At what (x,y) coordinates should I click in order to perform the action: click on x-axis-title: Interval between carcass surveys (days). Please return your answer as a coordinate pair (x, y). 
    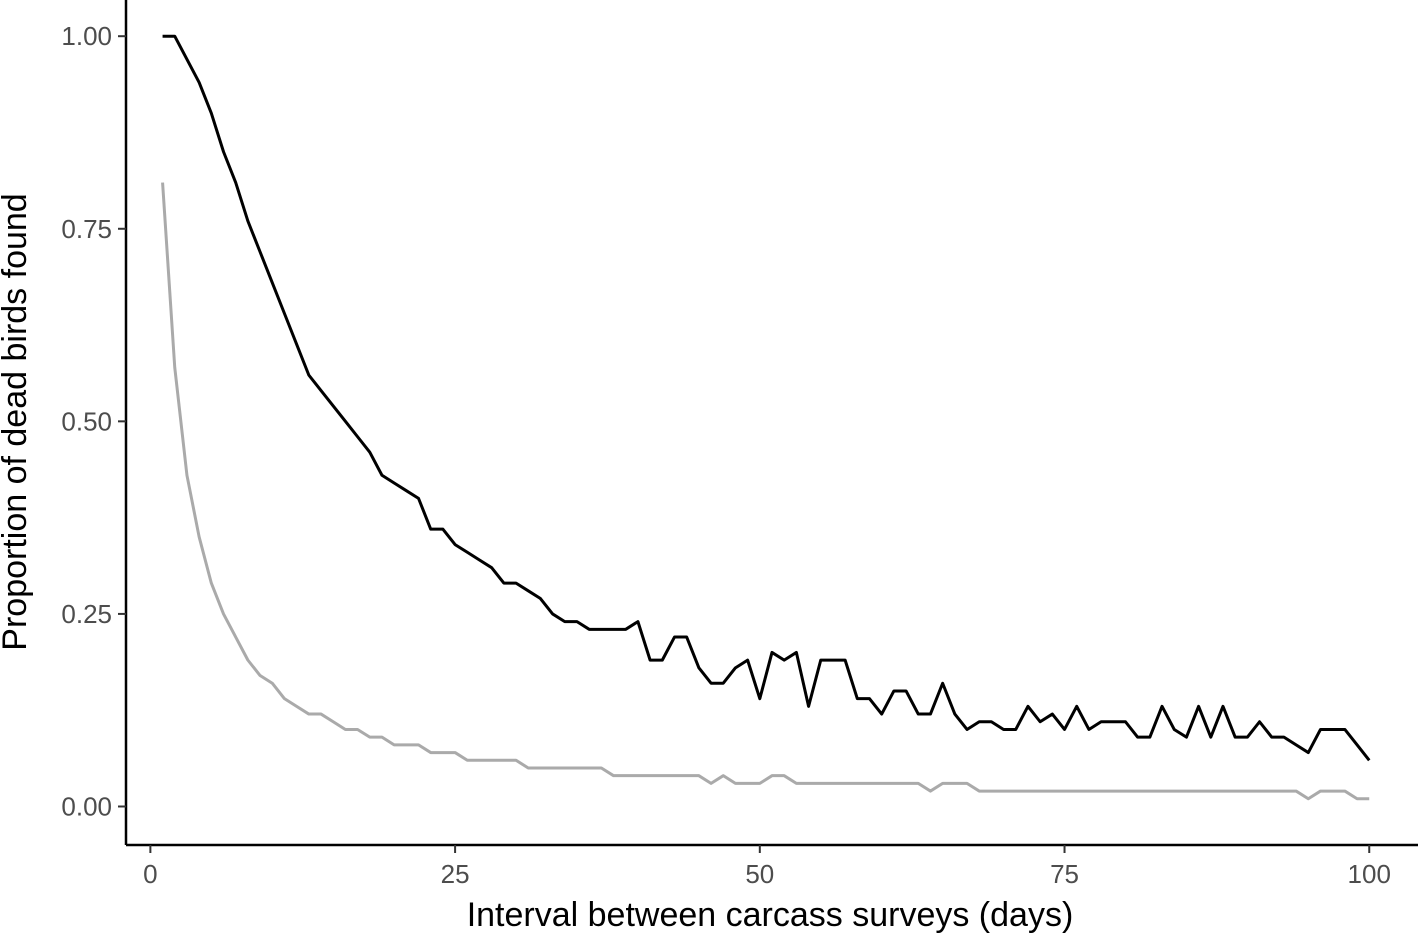
    Looking at the image, I should click on (770, 914).